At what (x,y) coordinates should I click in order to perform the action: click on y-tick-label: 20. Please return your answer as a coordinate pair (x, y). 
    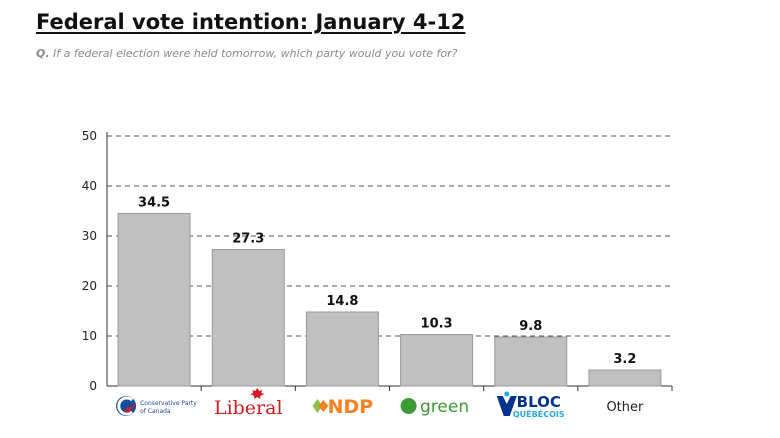
    Looking at the image, I should click on (89, 286).